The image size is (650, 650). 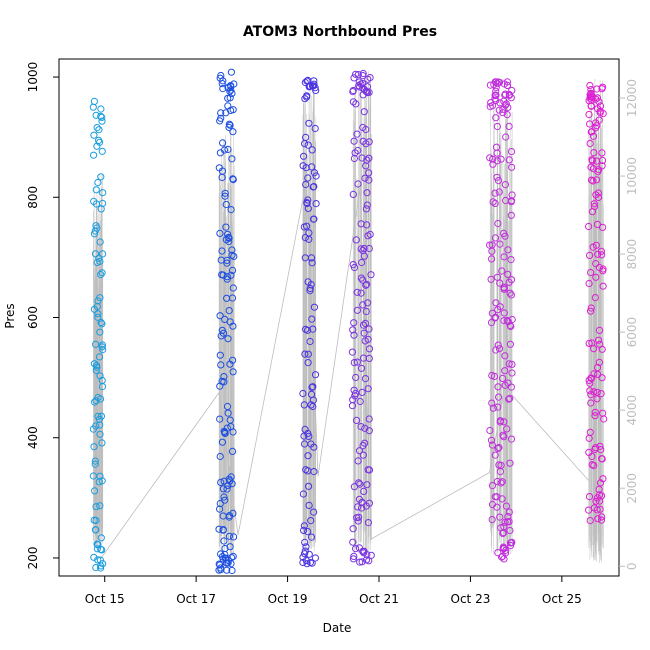 I want to click on x-tick-label: Oct 25, so click(x=562, y=599).